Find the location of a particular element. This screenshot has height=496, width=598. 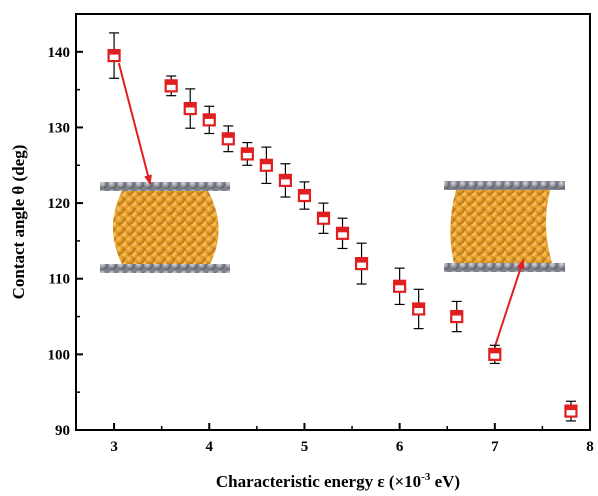

droplet-simulation-hydrophilic is located at coordinates (504, 226).